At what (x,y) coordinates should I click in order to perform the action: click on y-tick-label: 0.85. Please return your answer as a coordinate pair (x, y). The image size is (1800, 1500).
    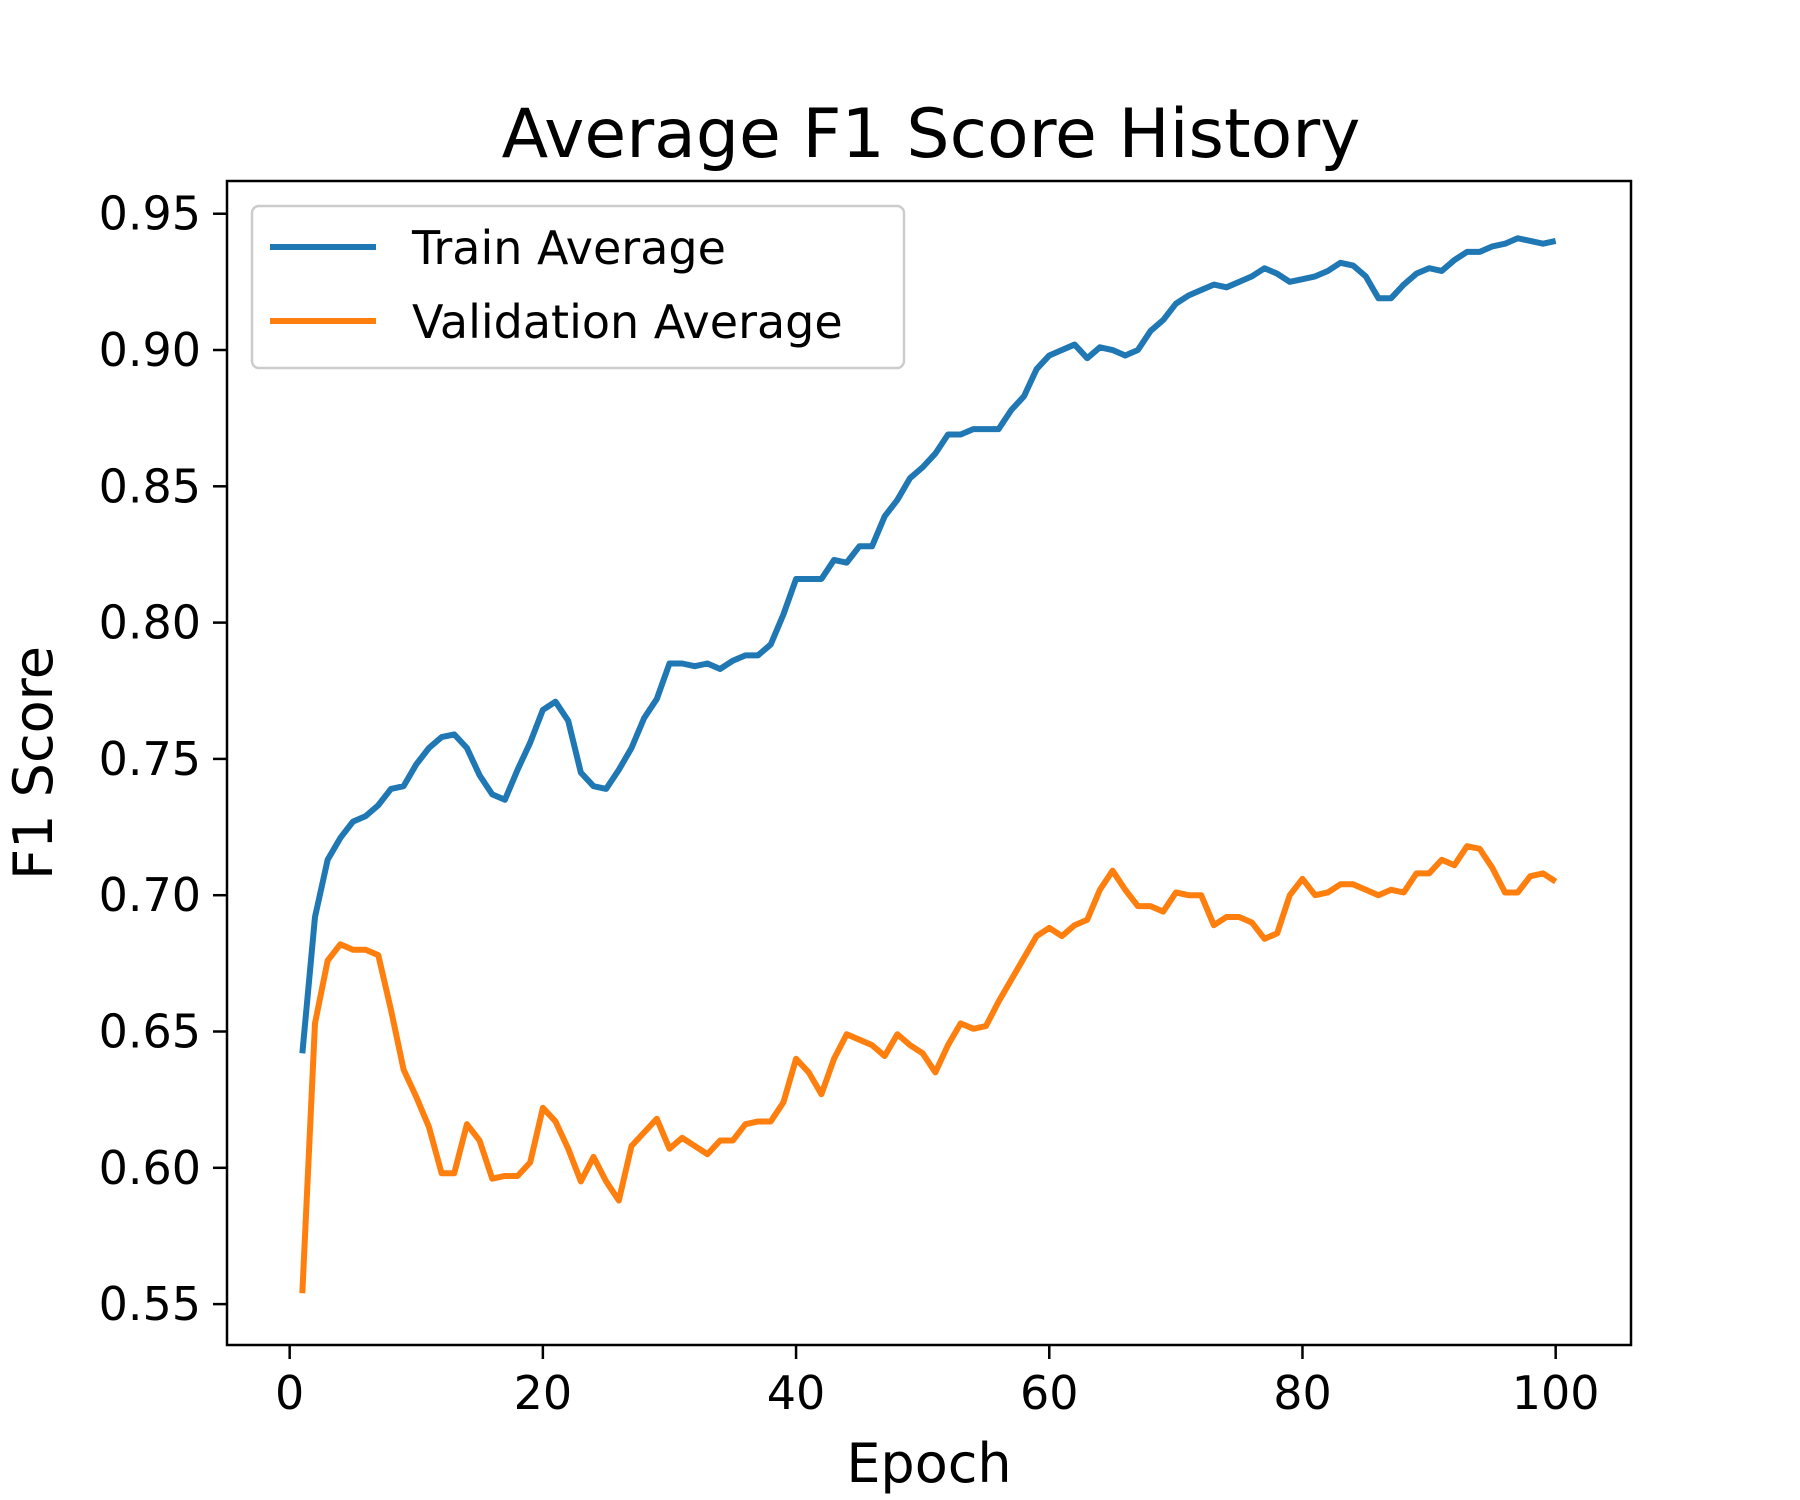
    Looking at the image, I should click on (150, 486).